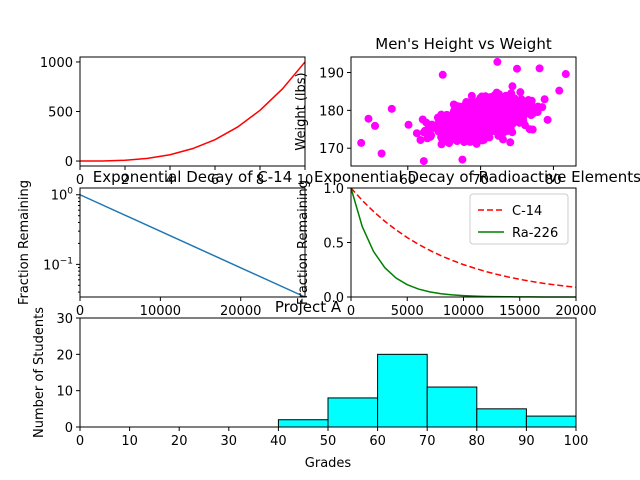 The height and width of the screenshot is (480, 640). What do you see at coordinates (301, 111) in the screenshot?
I see `y-axis-label: Weight (lbs)` at bounding box center [301, 111].